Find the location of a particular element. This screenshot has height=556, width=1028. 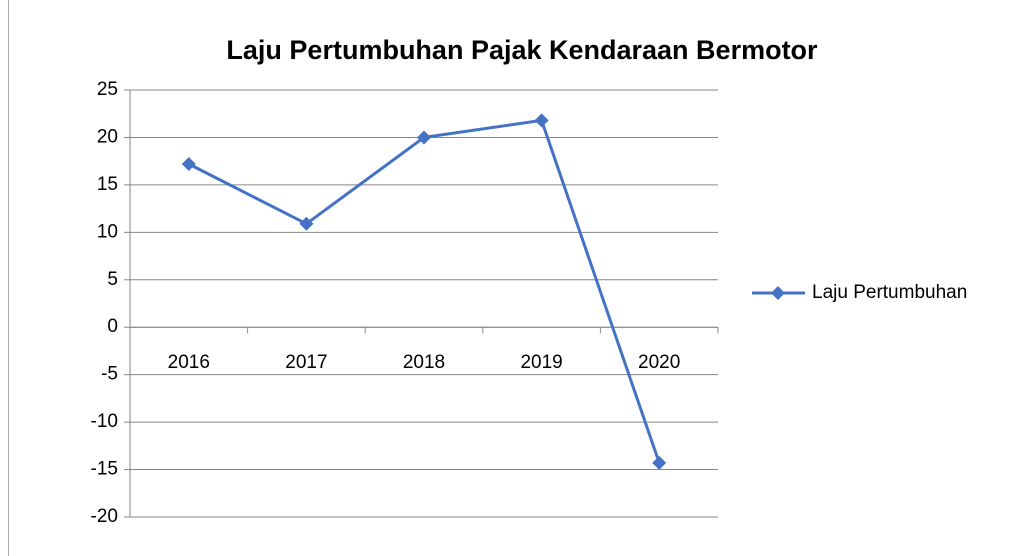

y-tick-label: 20 is located at coordinates (107, 136).